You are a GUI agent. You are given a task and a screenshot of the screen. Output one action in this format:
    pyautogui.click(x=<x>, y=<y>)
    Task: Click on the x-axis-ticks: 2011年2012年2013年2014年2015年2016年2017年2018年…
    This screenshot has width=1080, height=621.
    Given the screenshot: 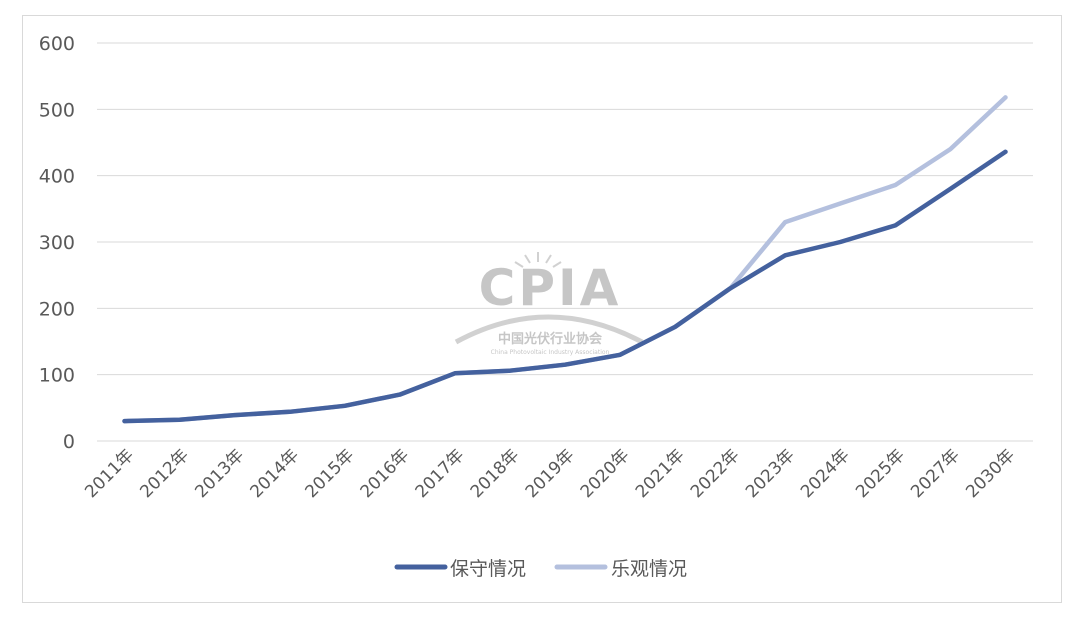 What is the action you would take?
    pyautogui.click(x=550, y=473)
    